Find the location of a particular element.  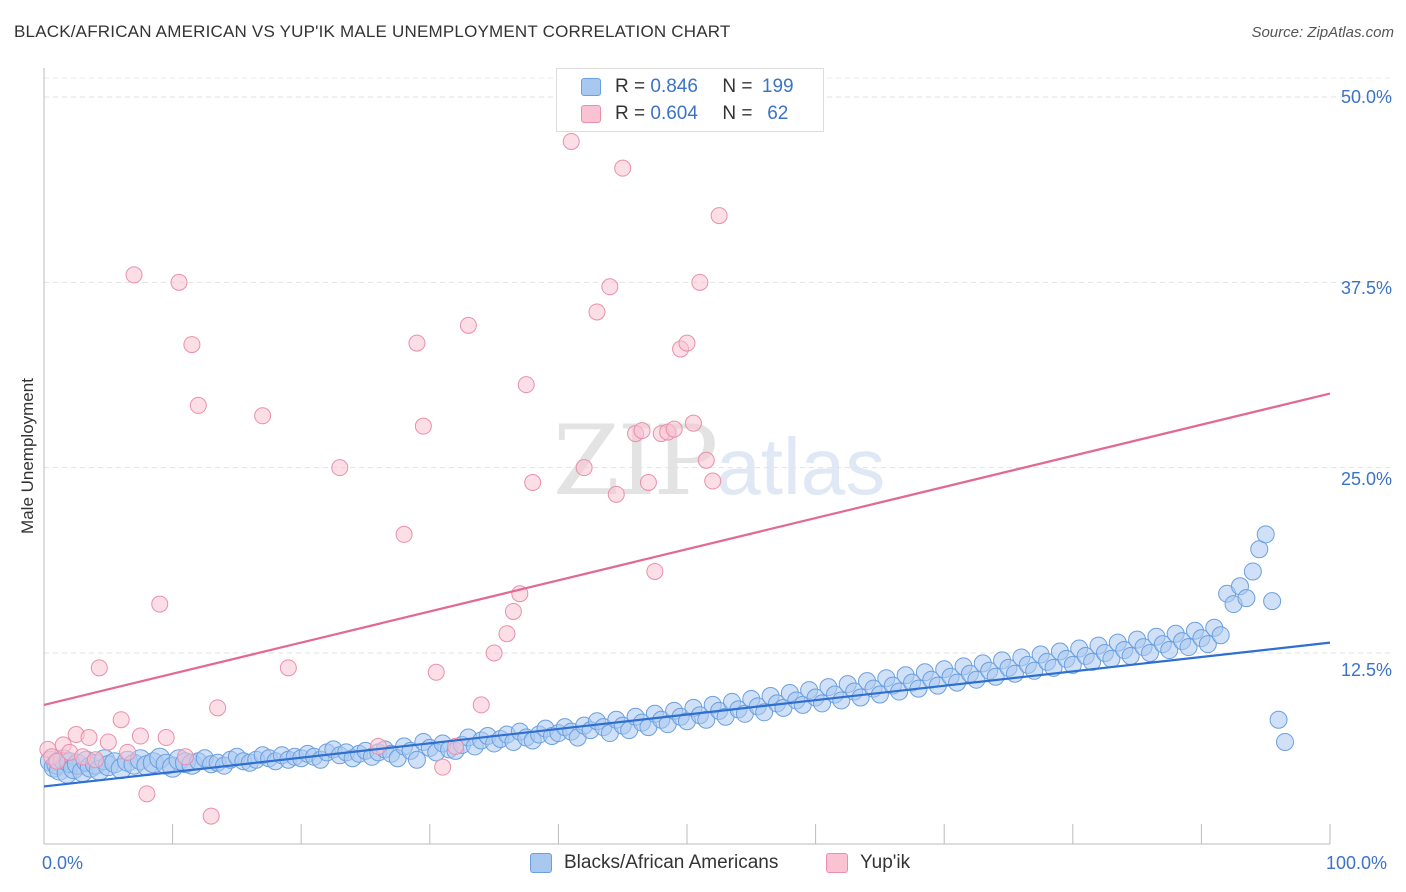

bottom-legend-yupik: Yup'ik is located at coordinates (868, 863).